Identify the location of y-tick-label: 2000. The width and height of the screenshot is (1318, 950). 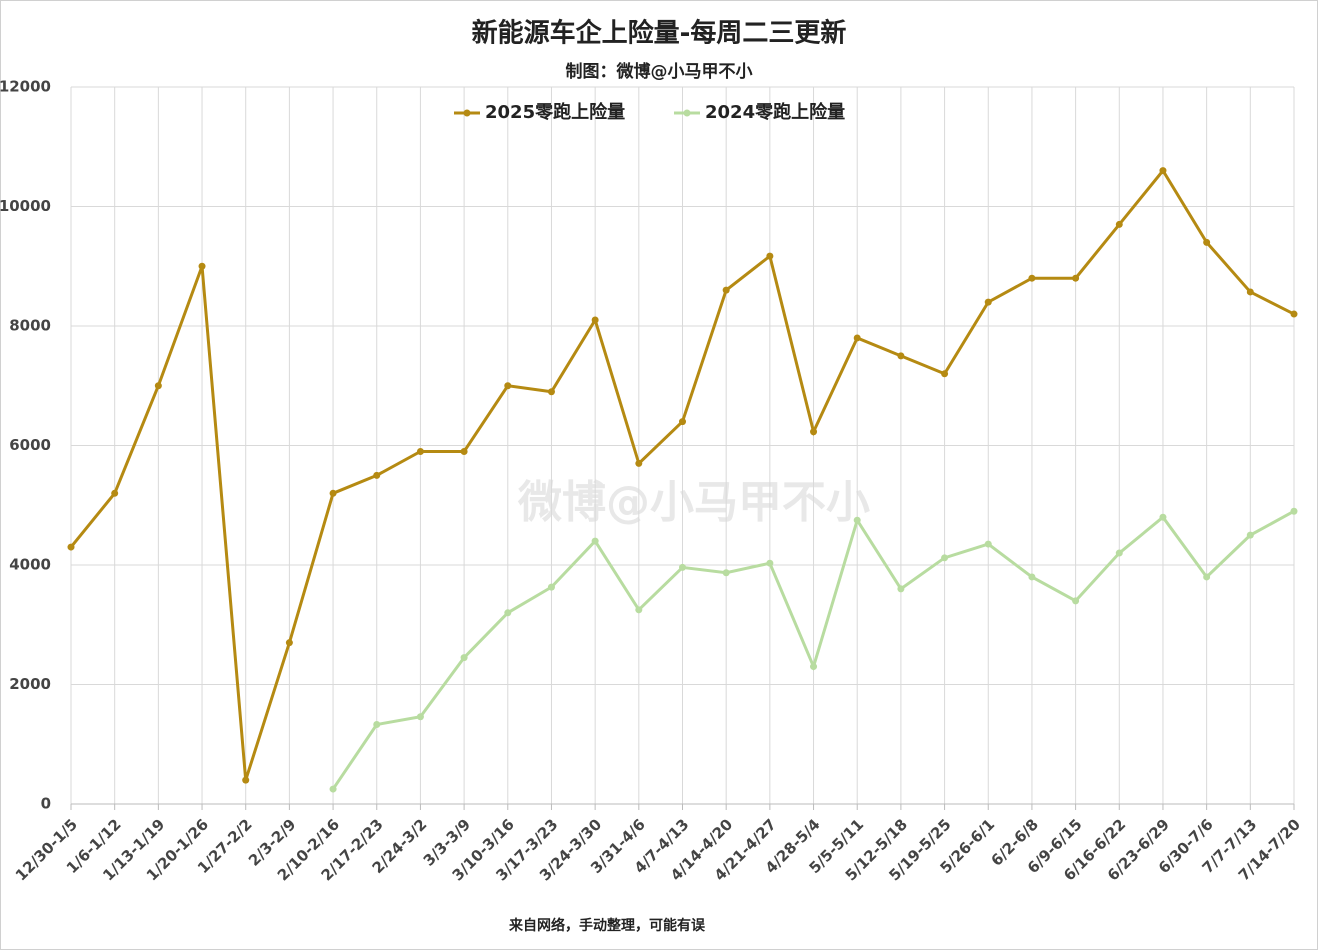
(30, 684).